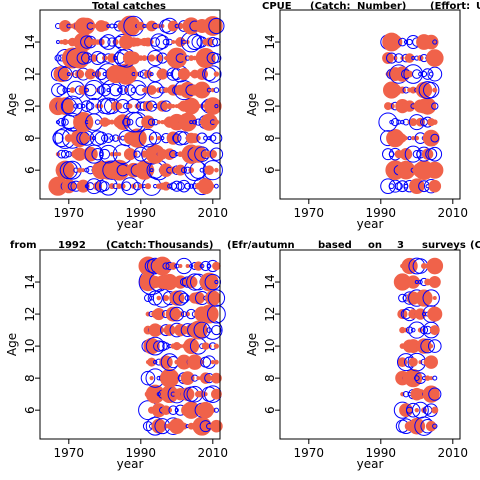 This screenshot has height=480, width=480. I want to click on svg-text: 3, so click(400, 245).